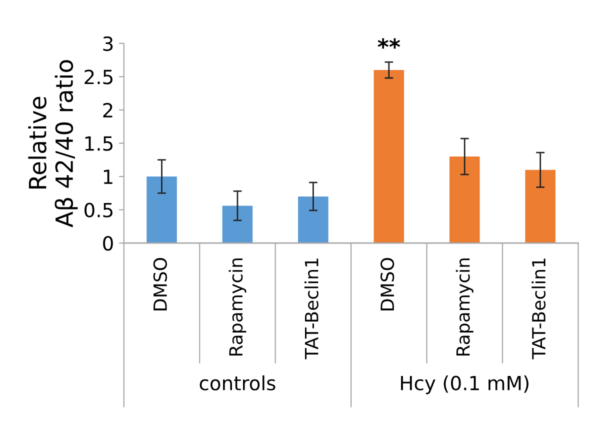 The image size is (590, 434). Describe the element at coordinates (108, 243) in the screenshot. I see `y-tick-label: 0` at that location.